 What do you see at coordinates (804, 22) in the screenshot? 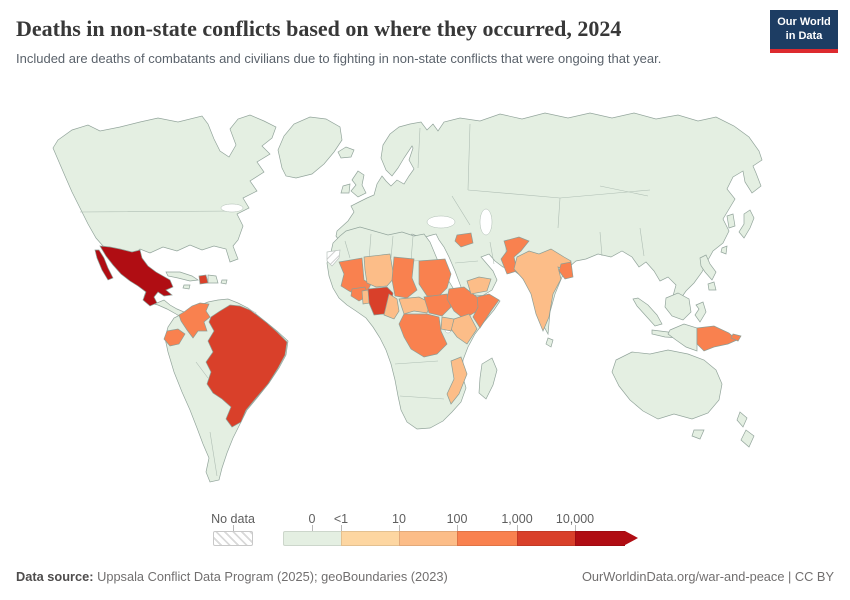
I see `owid-logo-line1: Our World` at bounding box center [804, 22].